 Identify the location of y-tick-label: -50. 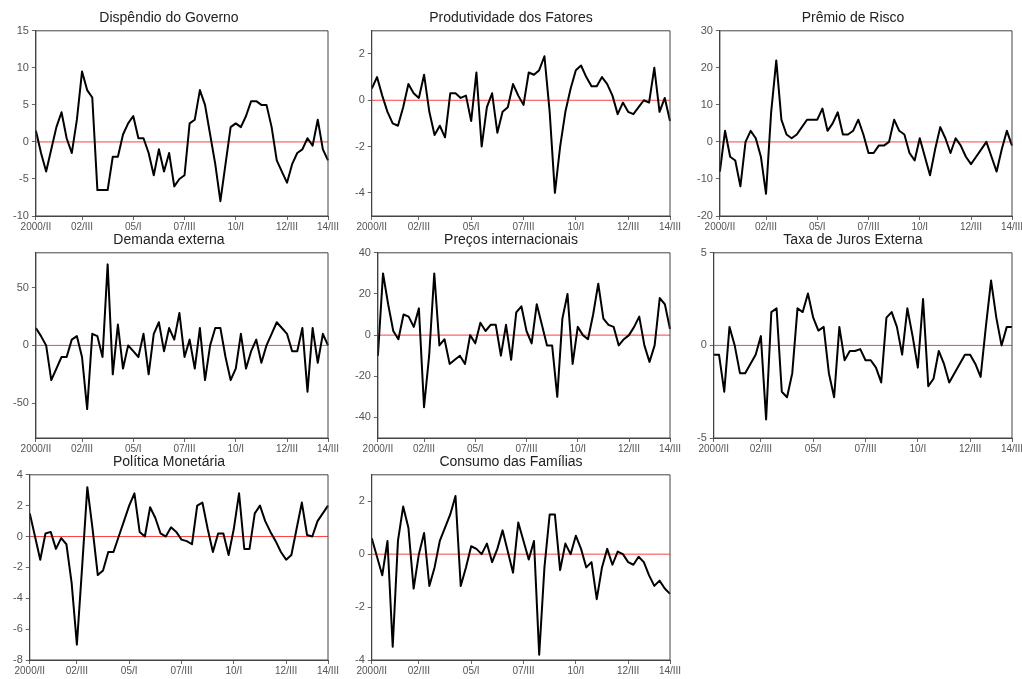
(20, 402).